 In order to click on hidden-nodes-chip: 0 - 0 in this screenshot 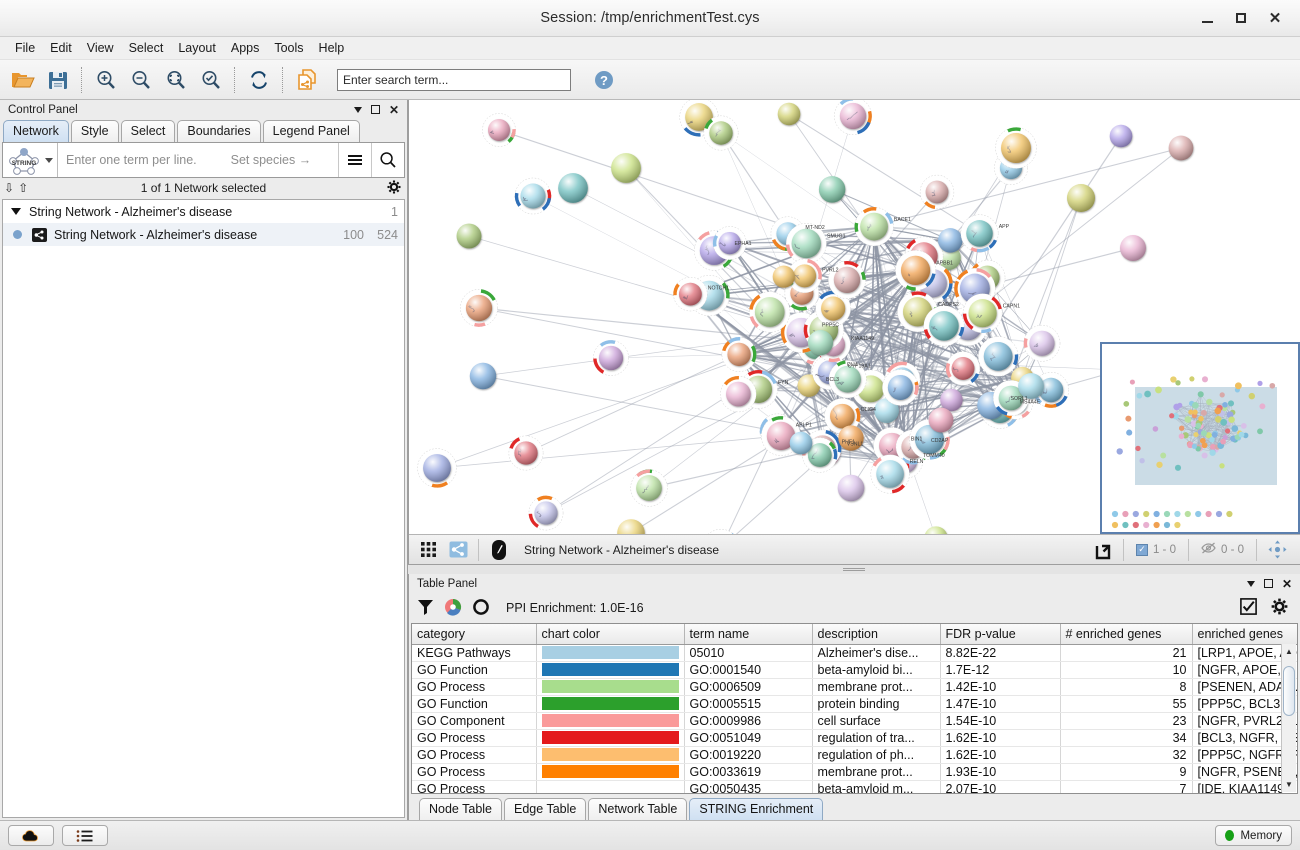, I will do `click(1222, 549)`.